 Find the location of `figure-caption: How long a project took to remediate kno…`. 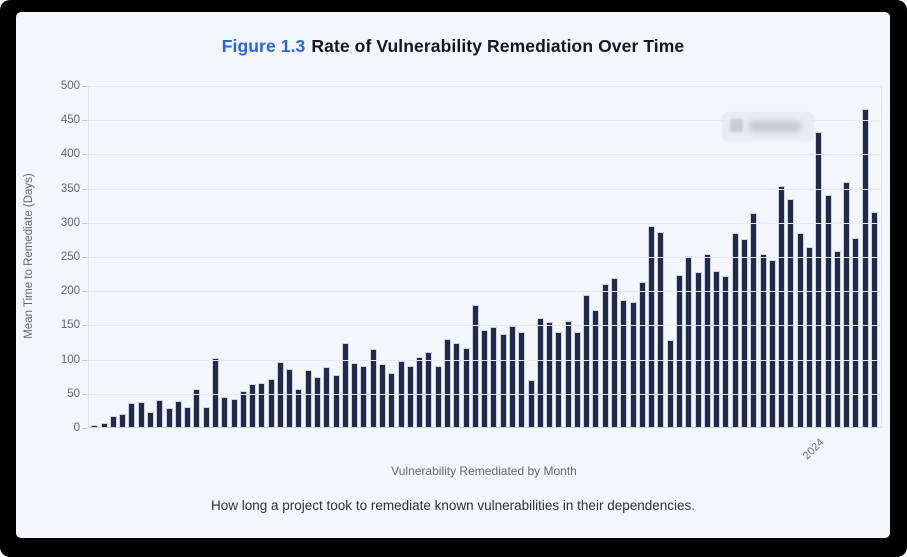

figure-caption: How long a project took to remediate kno… is located at coordinates (453, 505).